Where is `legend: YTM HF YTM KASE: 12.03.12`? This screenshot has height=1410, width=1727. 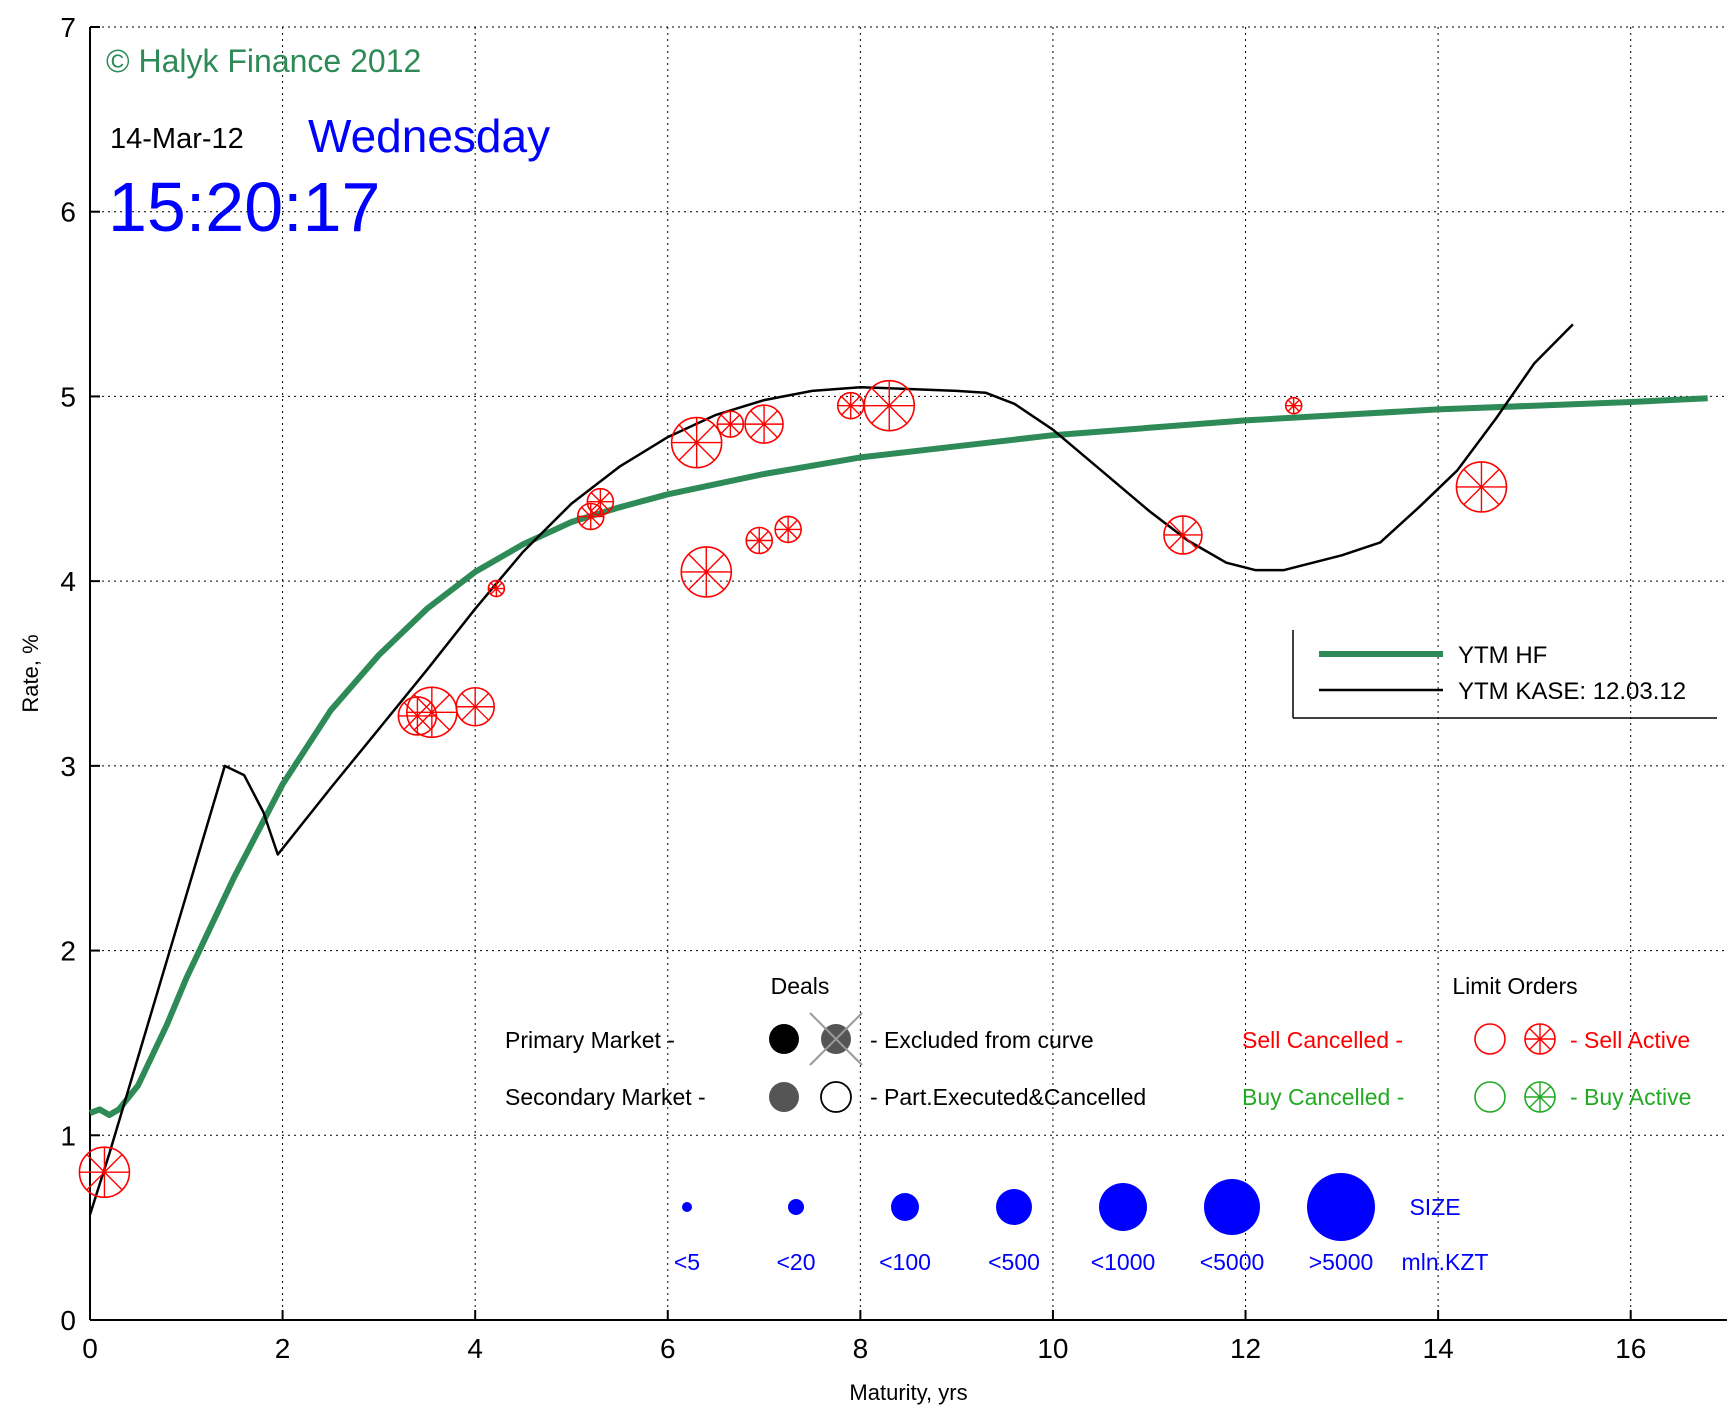
legend: YTM HF YTM KASE: 12.03.12 is located at coordinates (1504, 674).